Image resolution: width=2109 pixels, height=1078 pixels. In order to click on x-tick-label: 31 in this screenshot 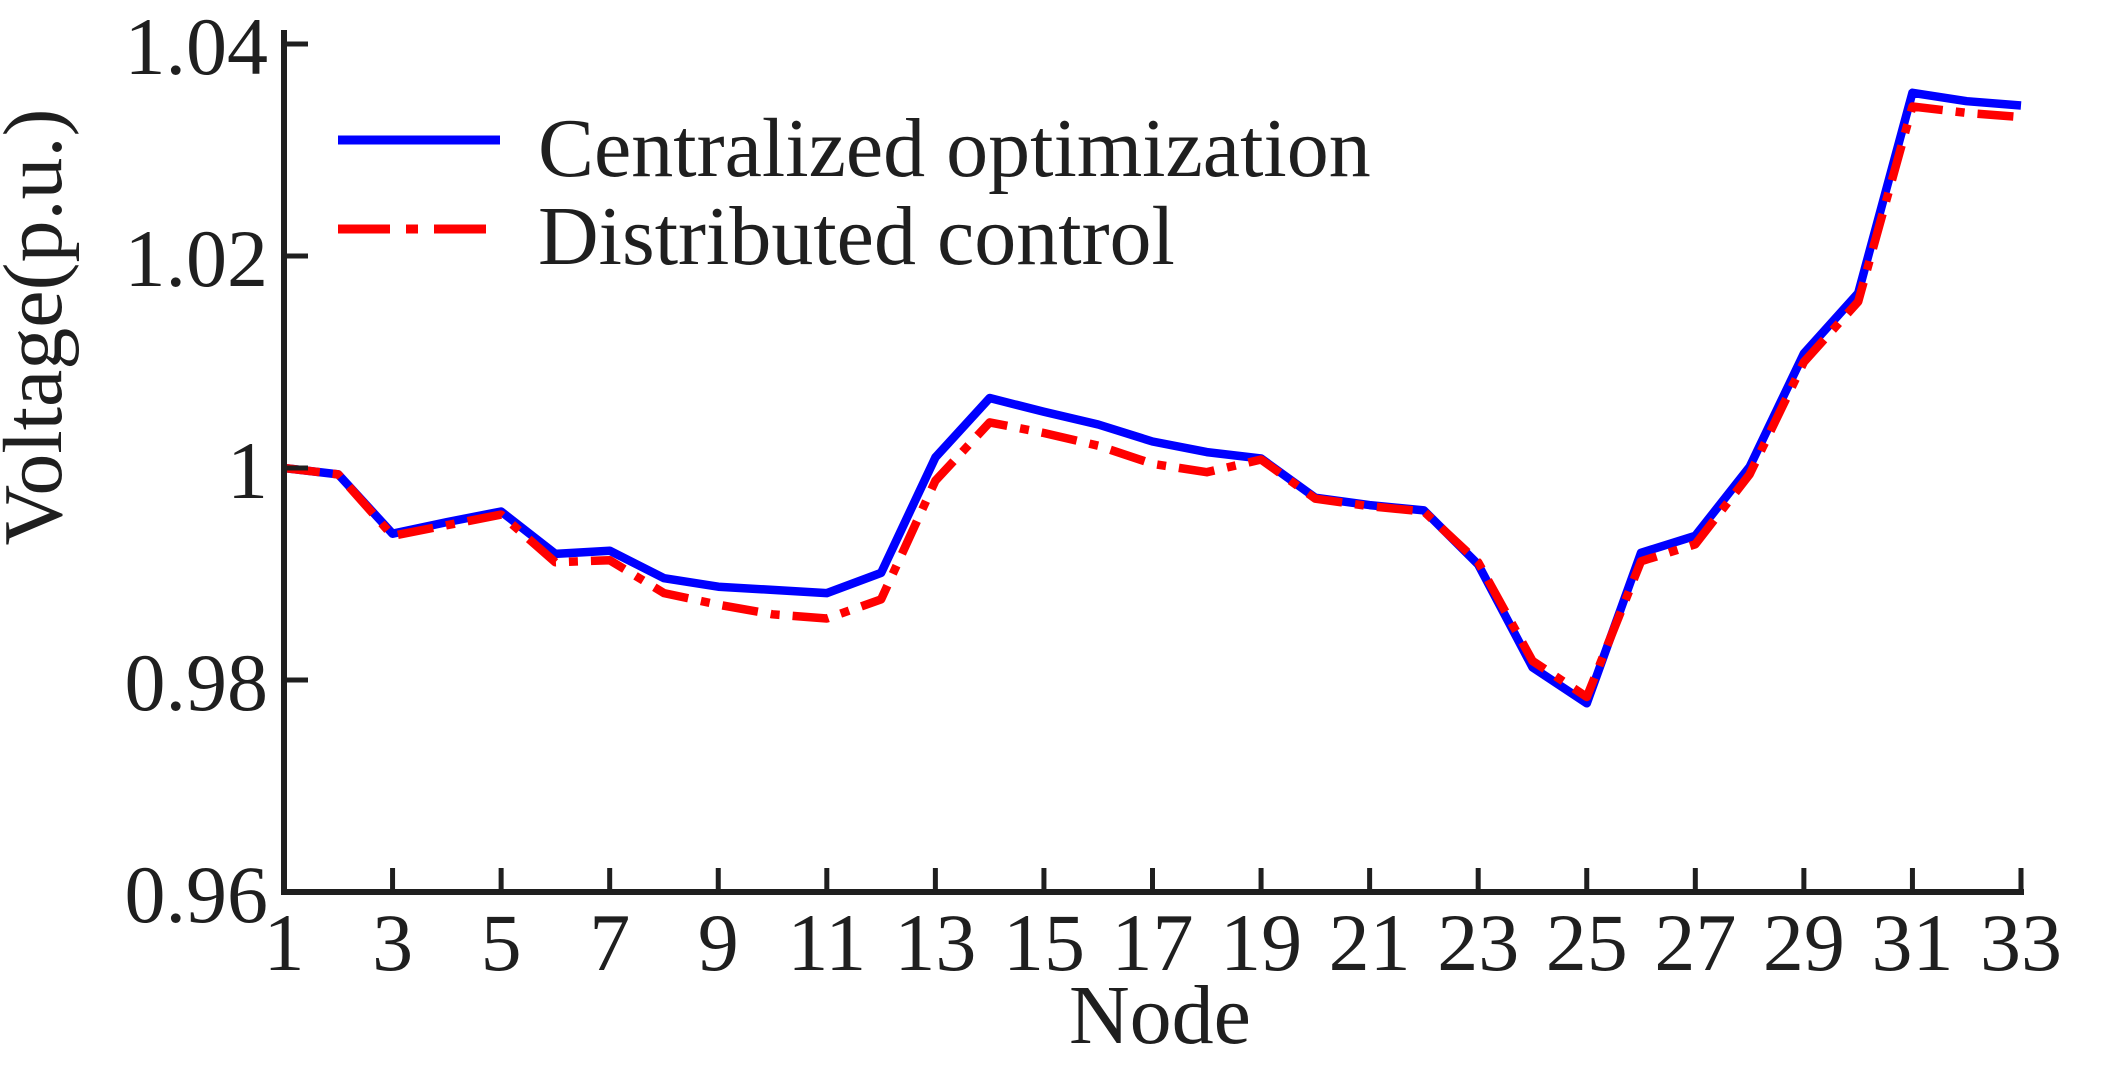, I will do `click(1912, 942)`.